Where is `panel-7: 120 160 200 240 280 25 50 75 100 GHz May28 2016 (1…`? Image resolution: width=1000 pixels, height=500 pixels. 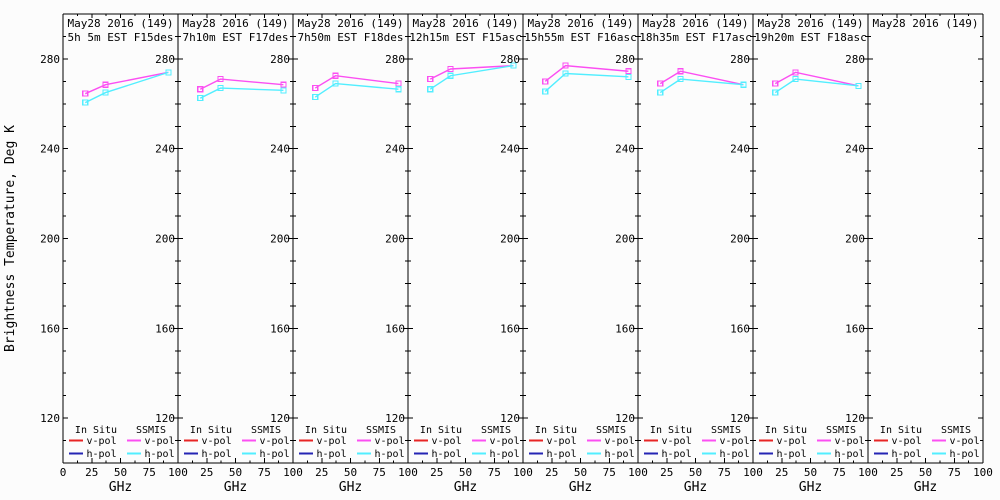 panel-7: 120 160 200 240 280 25 50 75 100 GHz May28 2016 (1… is located at coordinates (919, 254).